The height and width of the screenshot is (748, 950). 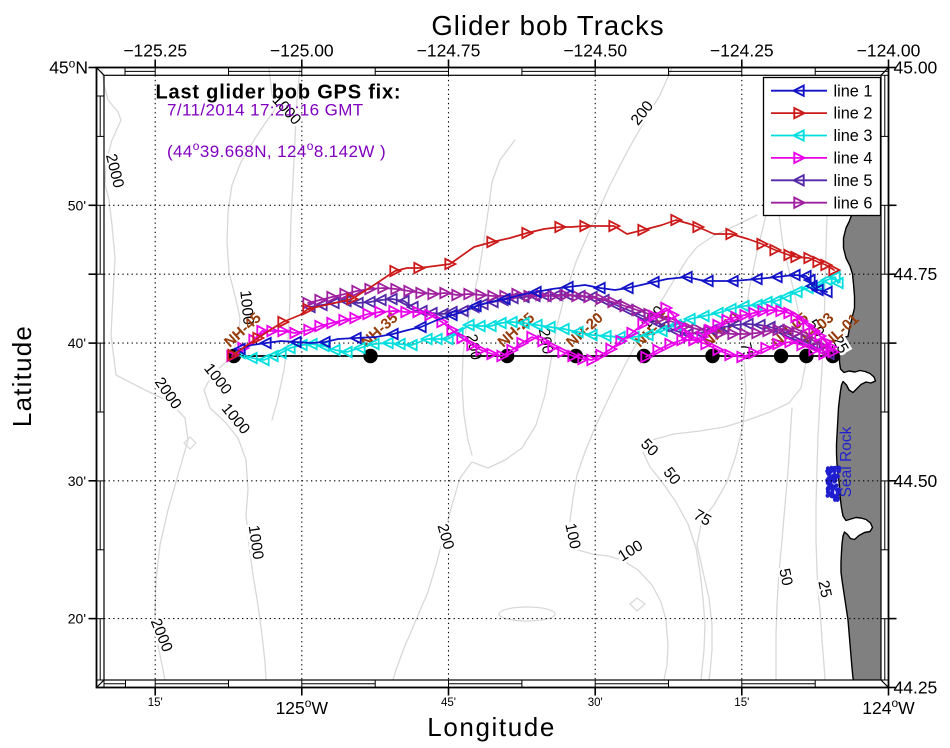 I want to click on svg-text: 125oW, so click(x=302, y=707).